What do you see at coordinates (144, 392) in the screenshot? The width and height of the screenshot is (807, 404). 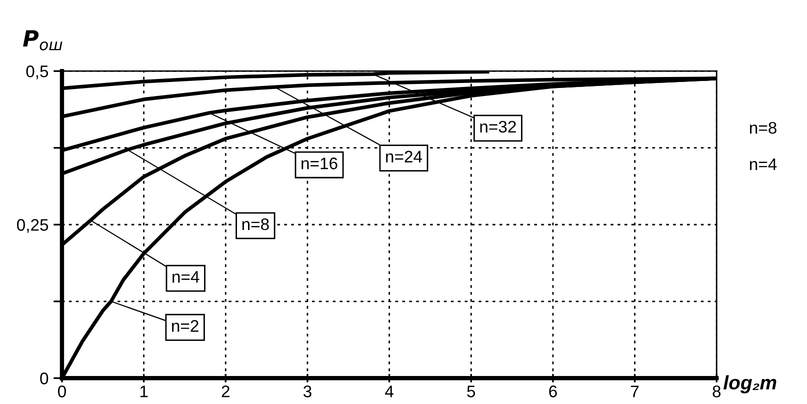 I see `x-tick-label: 1` at bounding box center [144, 392].